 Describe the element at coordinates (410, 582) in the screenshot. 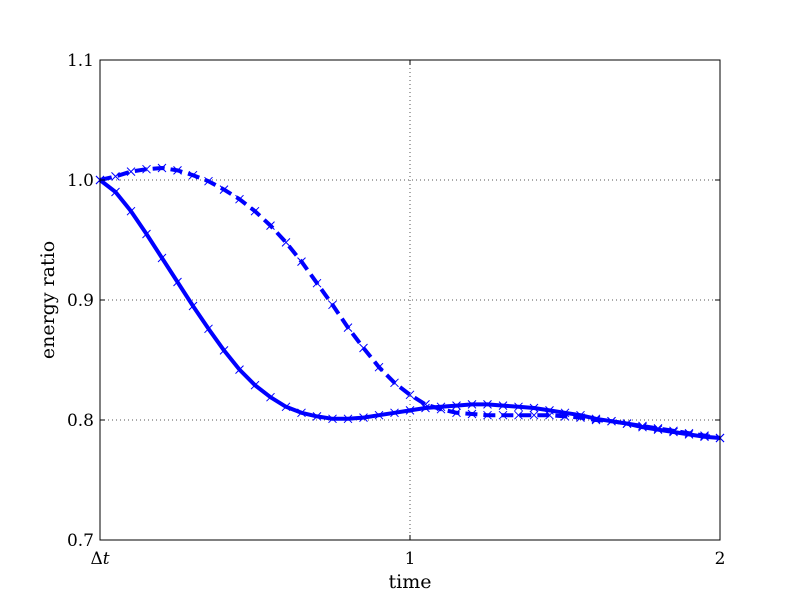

I see `x-axis-label: time` at that location.